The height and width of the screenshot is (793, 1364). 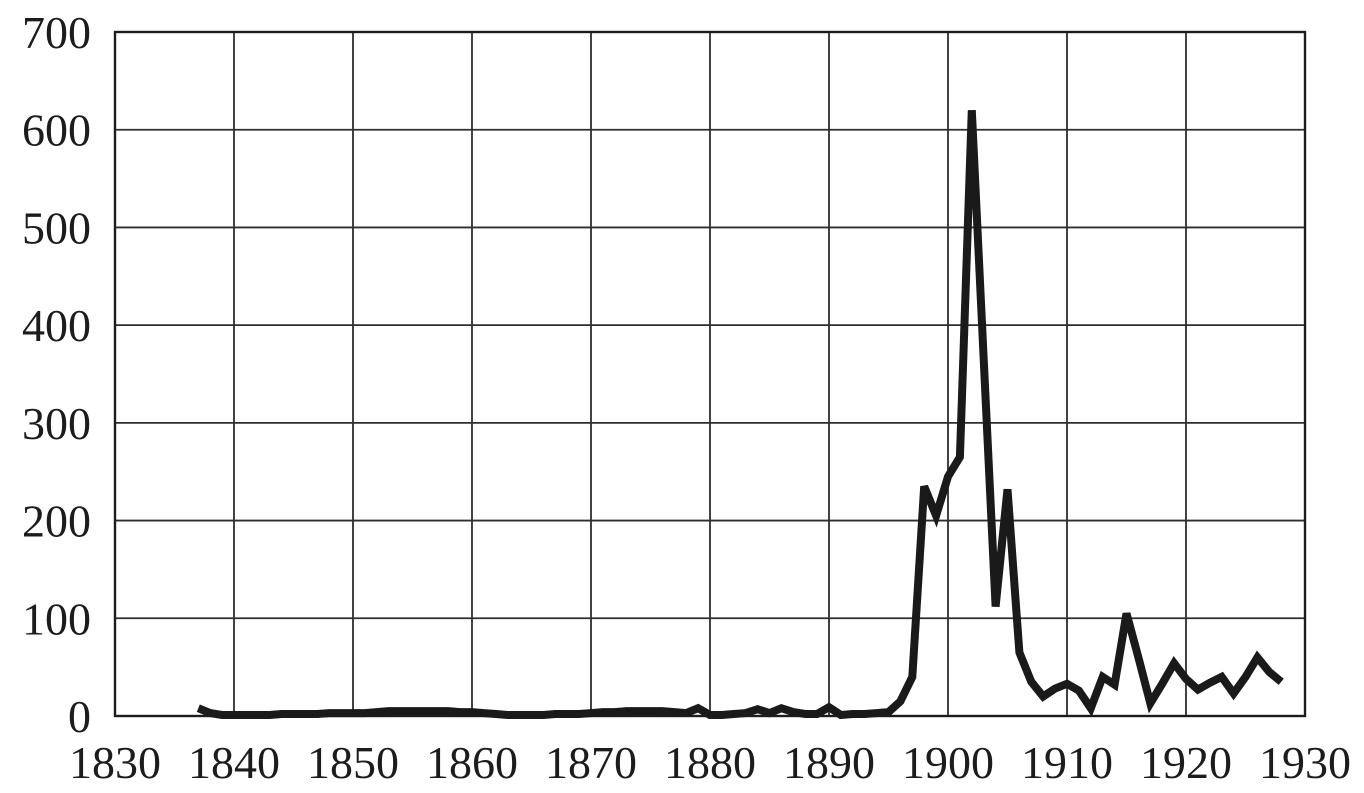 I want to click on y-axis-tick-label: 0, so click(x=79, y=716).